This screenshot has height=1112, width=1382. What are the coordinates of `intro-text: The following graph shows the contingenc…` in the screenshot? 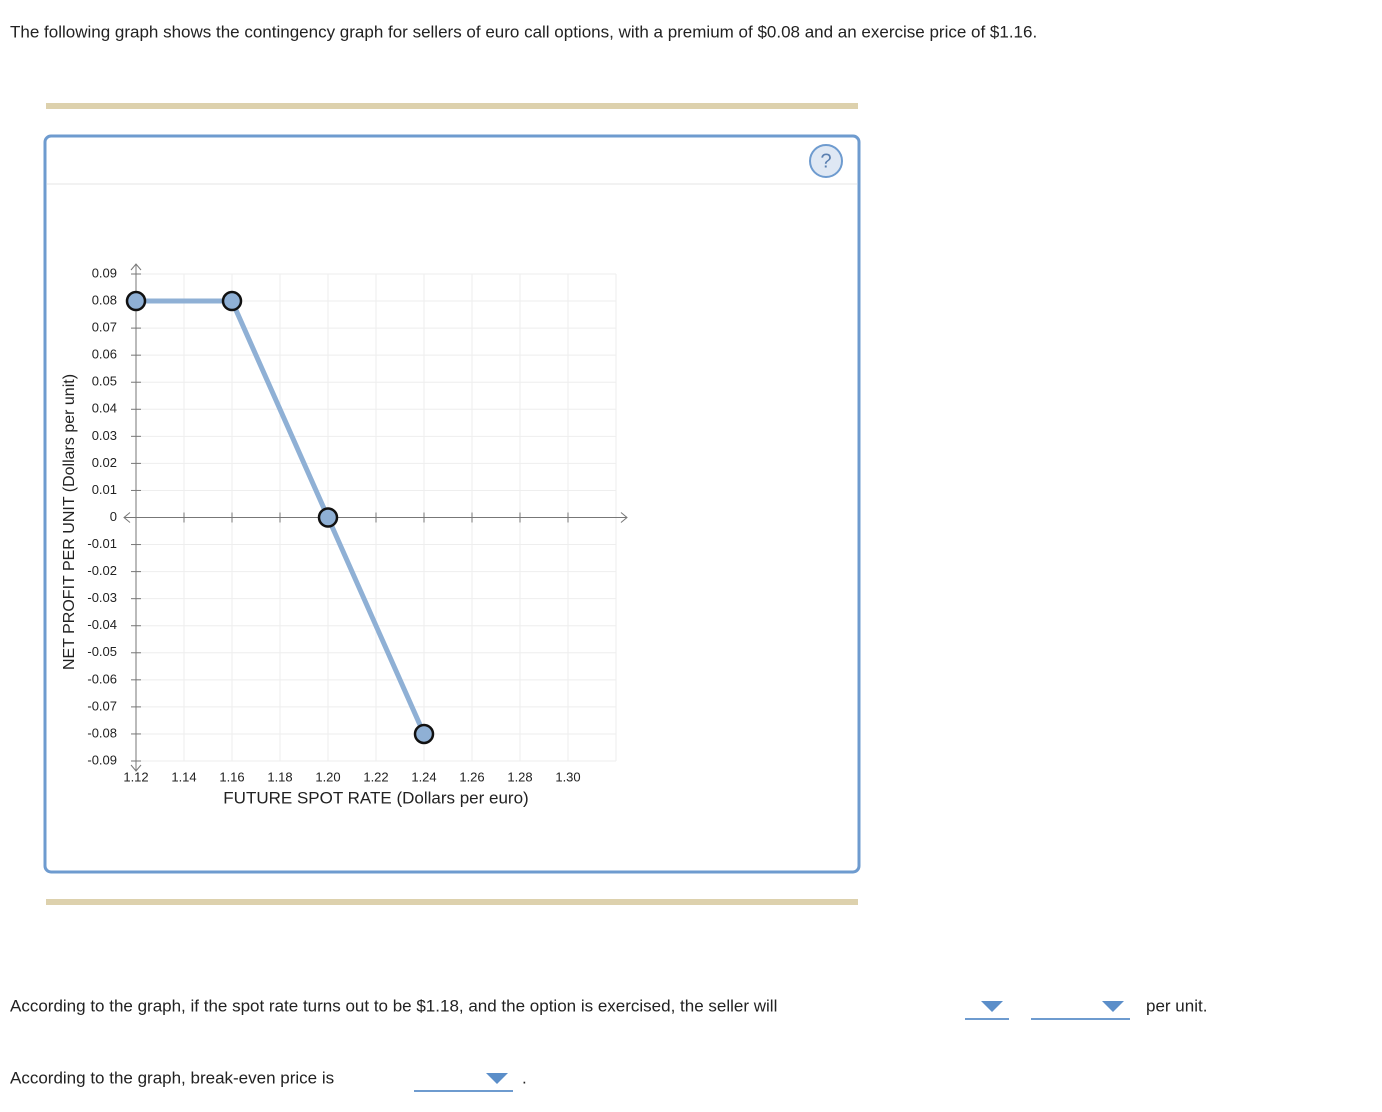 It's located at (523, 31).